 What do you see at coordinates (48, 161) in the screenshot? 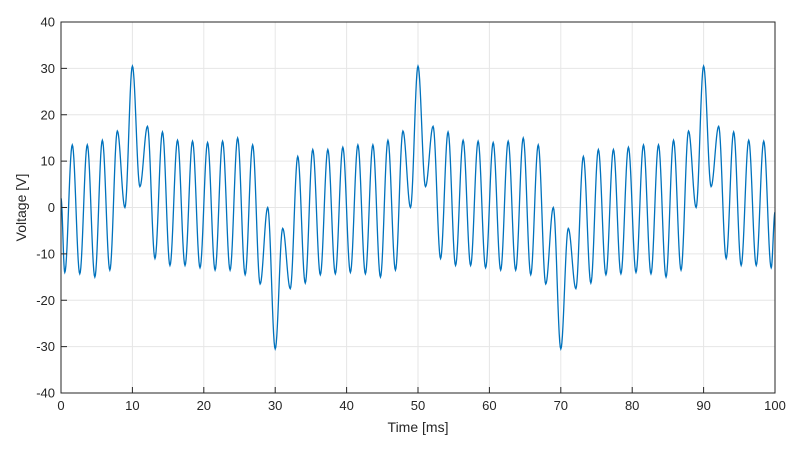
I see `y-tick-label: 10` at bounding box center [48, 161].